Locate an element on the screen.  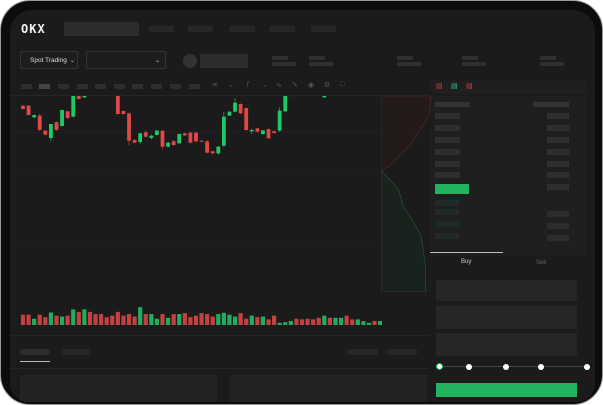
amount-input is located at coordinates (506, 317).